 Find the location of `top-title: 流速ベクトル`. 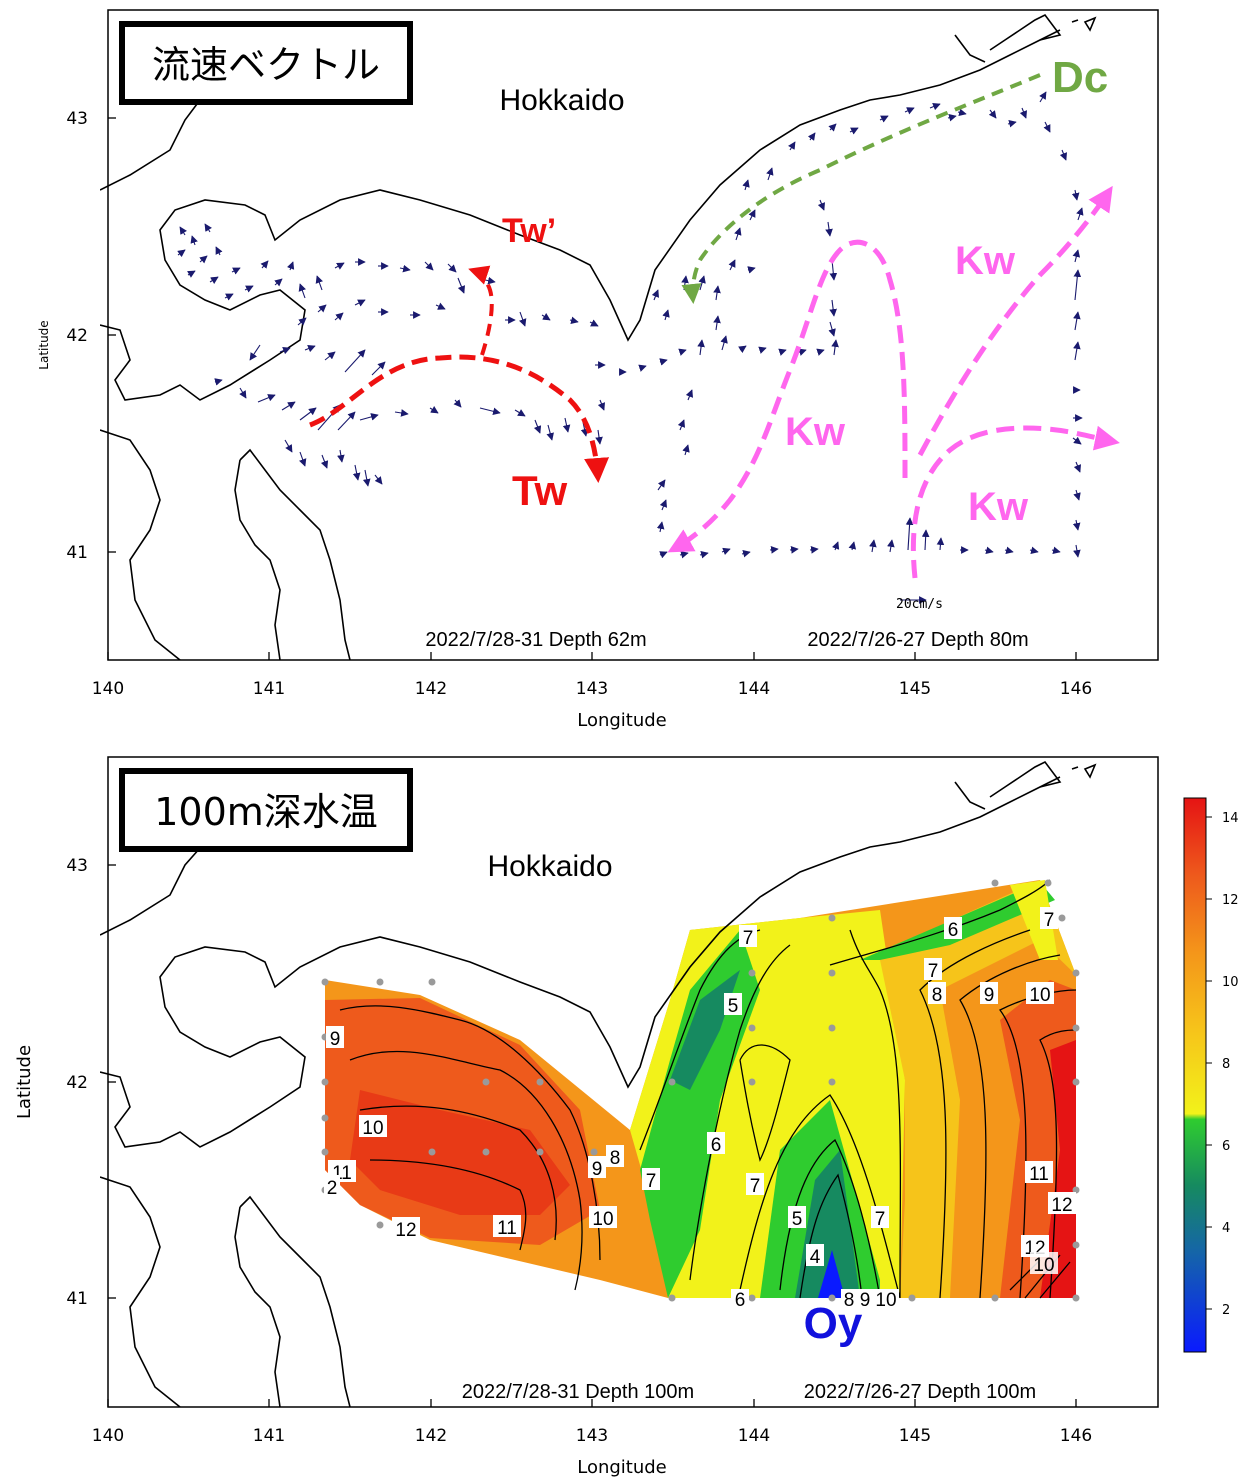

top-title: 流速ベクトル is located at coordinates (266, 65).